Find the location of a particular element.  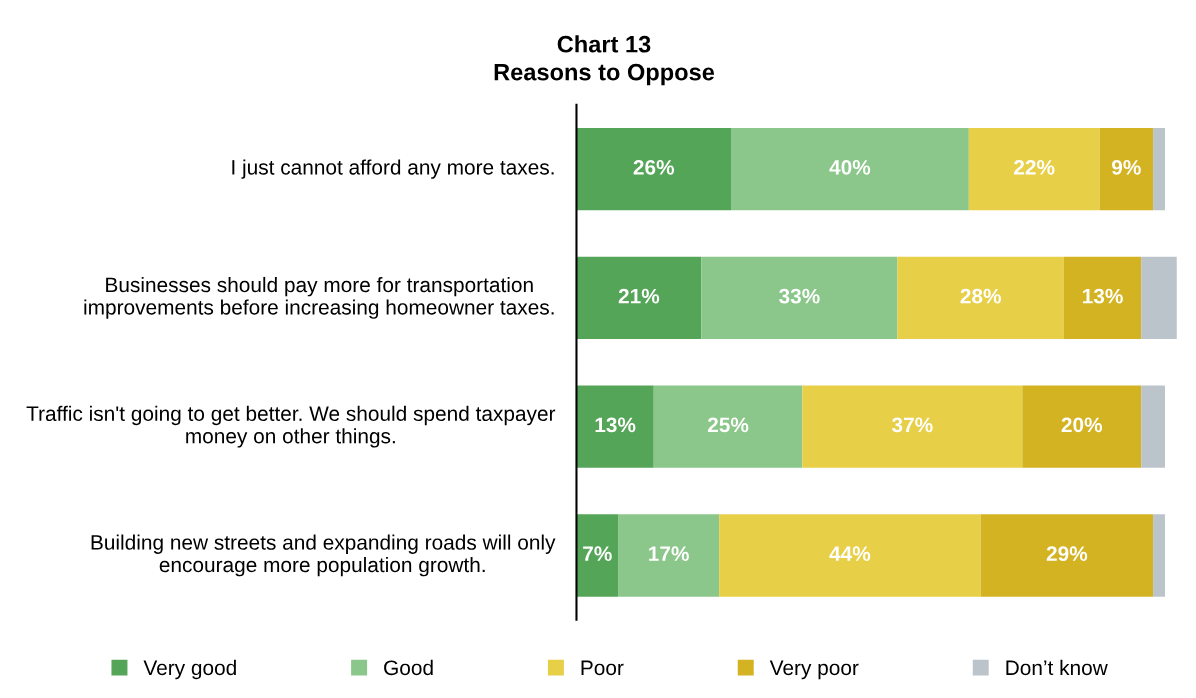

y-tick-label: Building new streets and expanding roads will only encourage more population growth. is located at coordinates (323, 555).